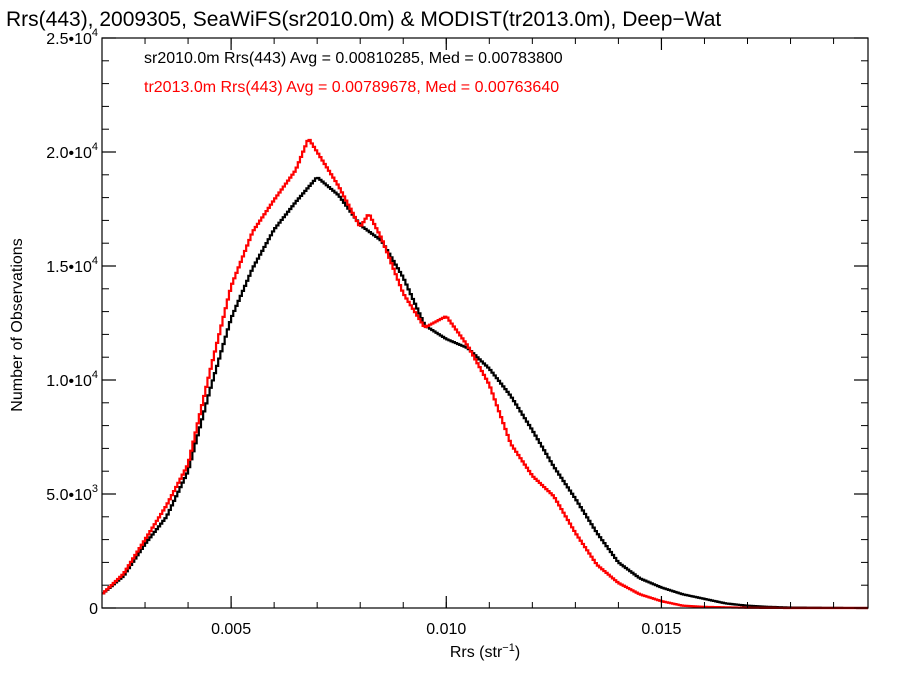 The width and height of the screenshot is (900, 675). Describe the element at coordinates (661, 629) in the screenshot. I see `x-tick-label-2: 0.015` at that location.